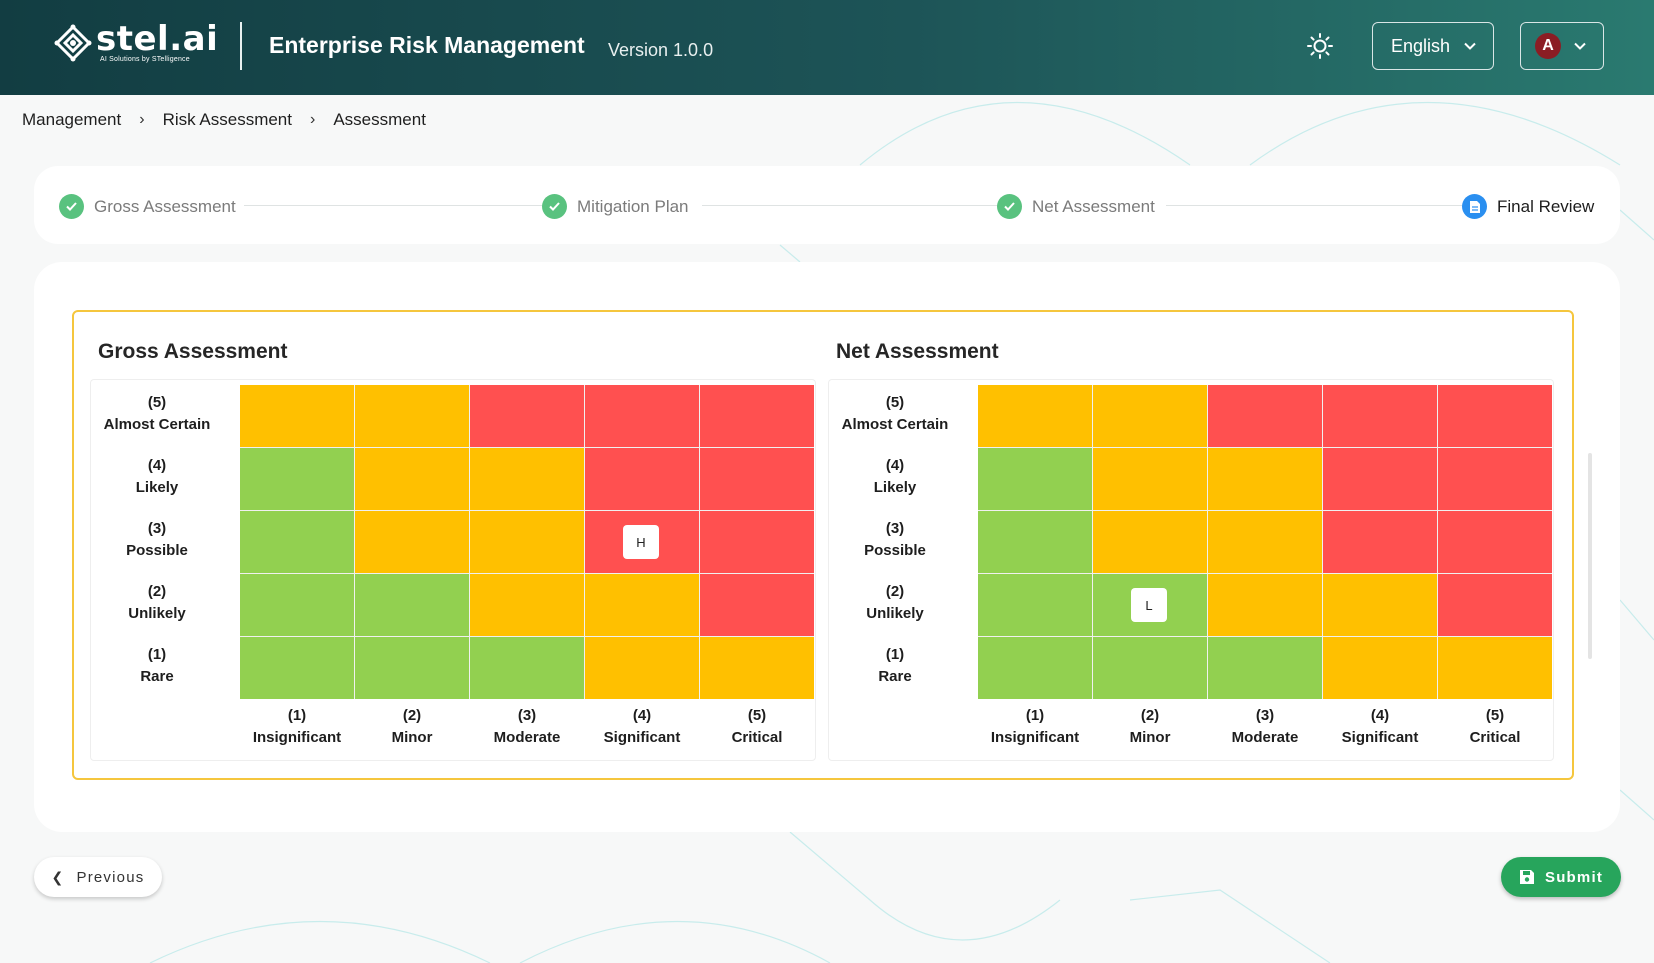  Describe the element at coordinates (98, 877) in the screenshot. I see `previous-button: ❮ Previous` at that location.